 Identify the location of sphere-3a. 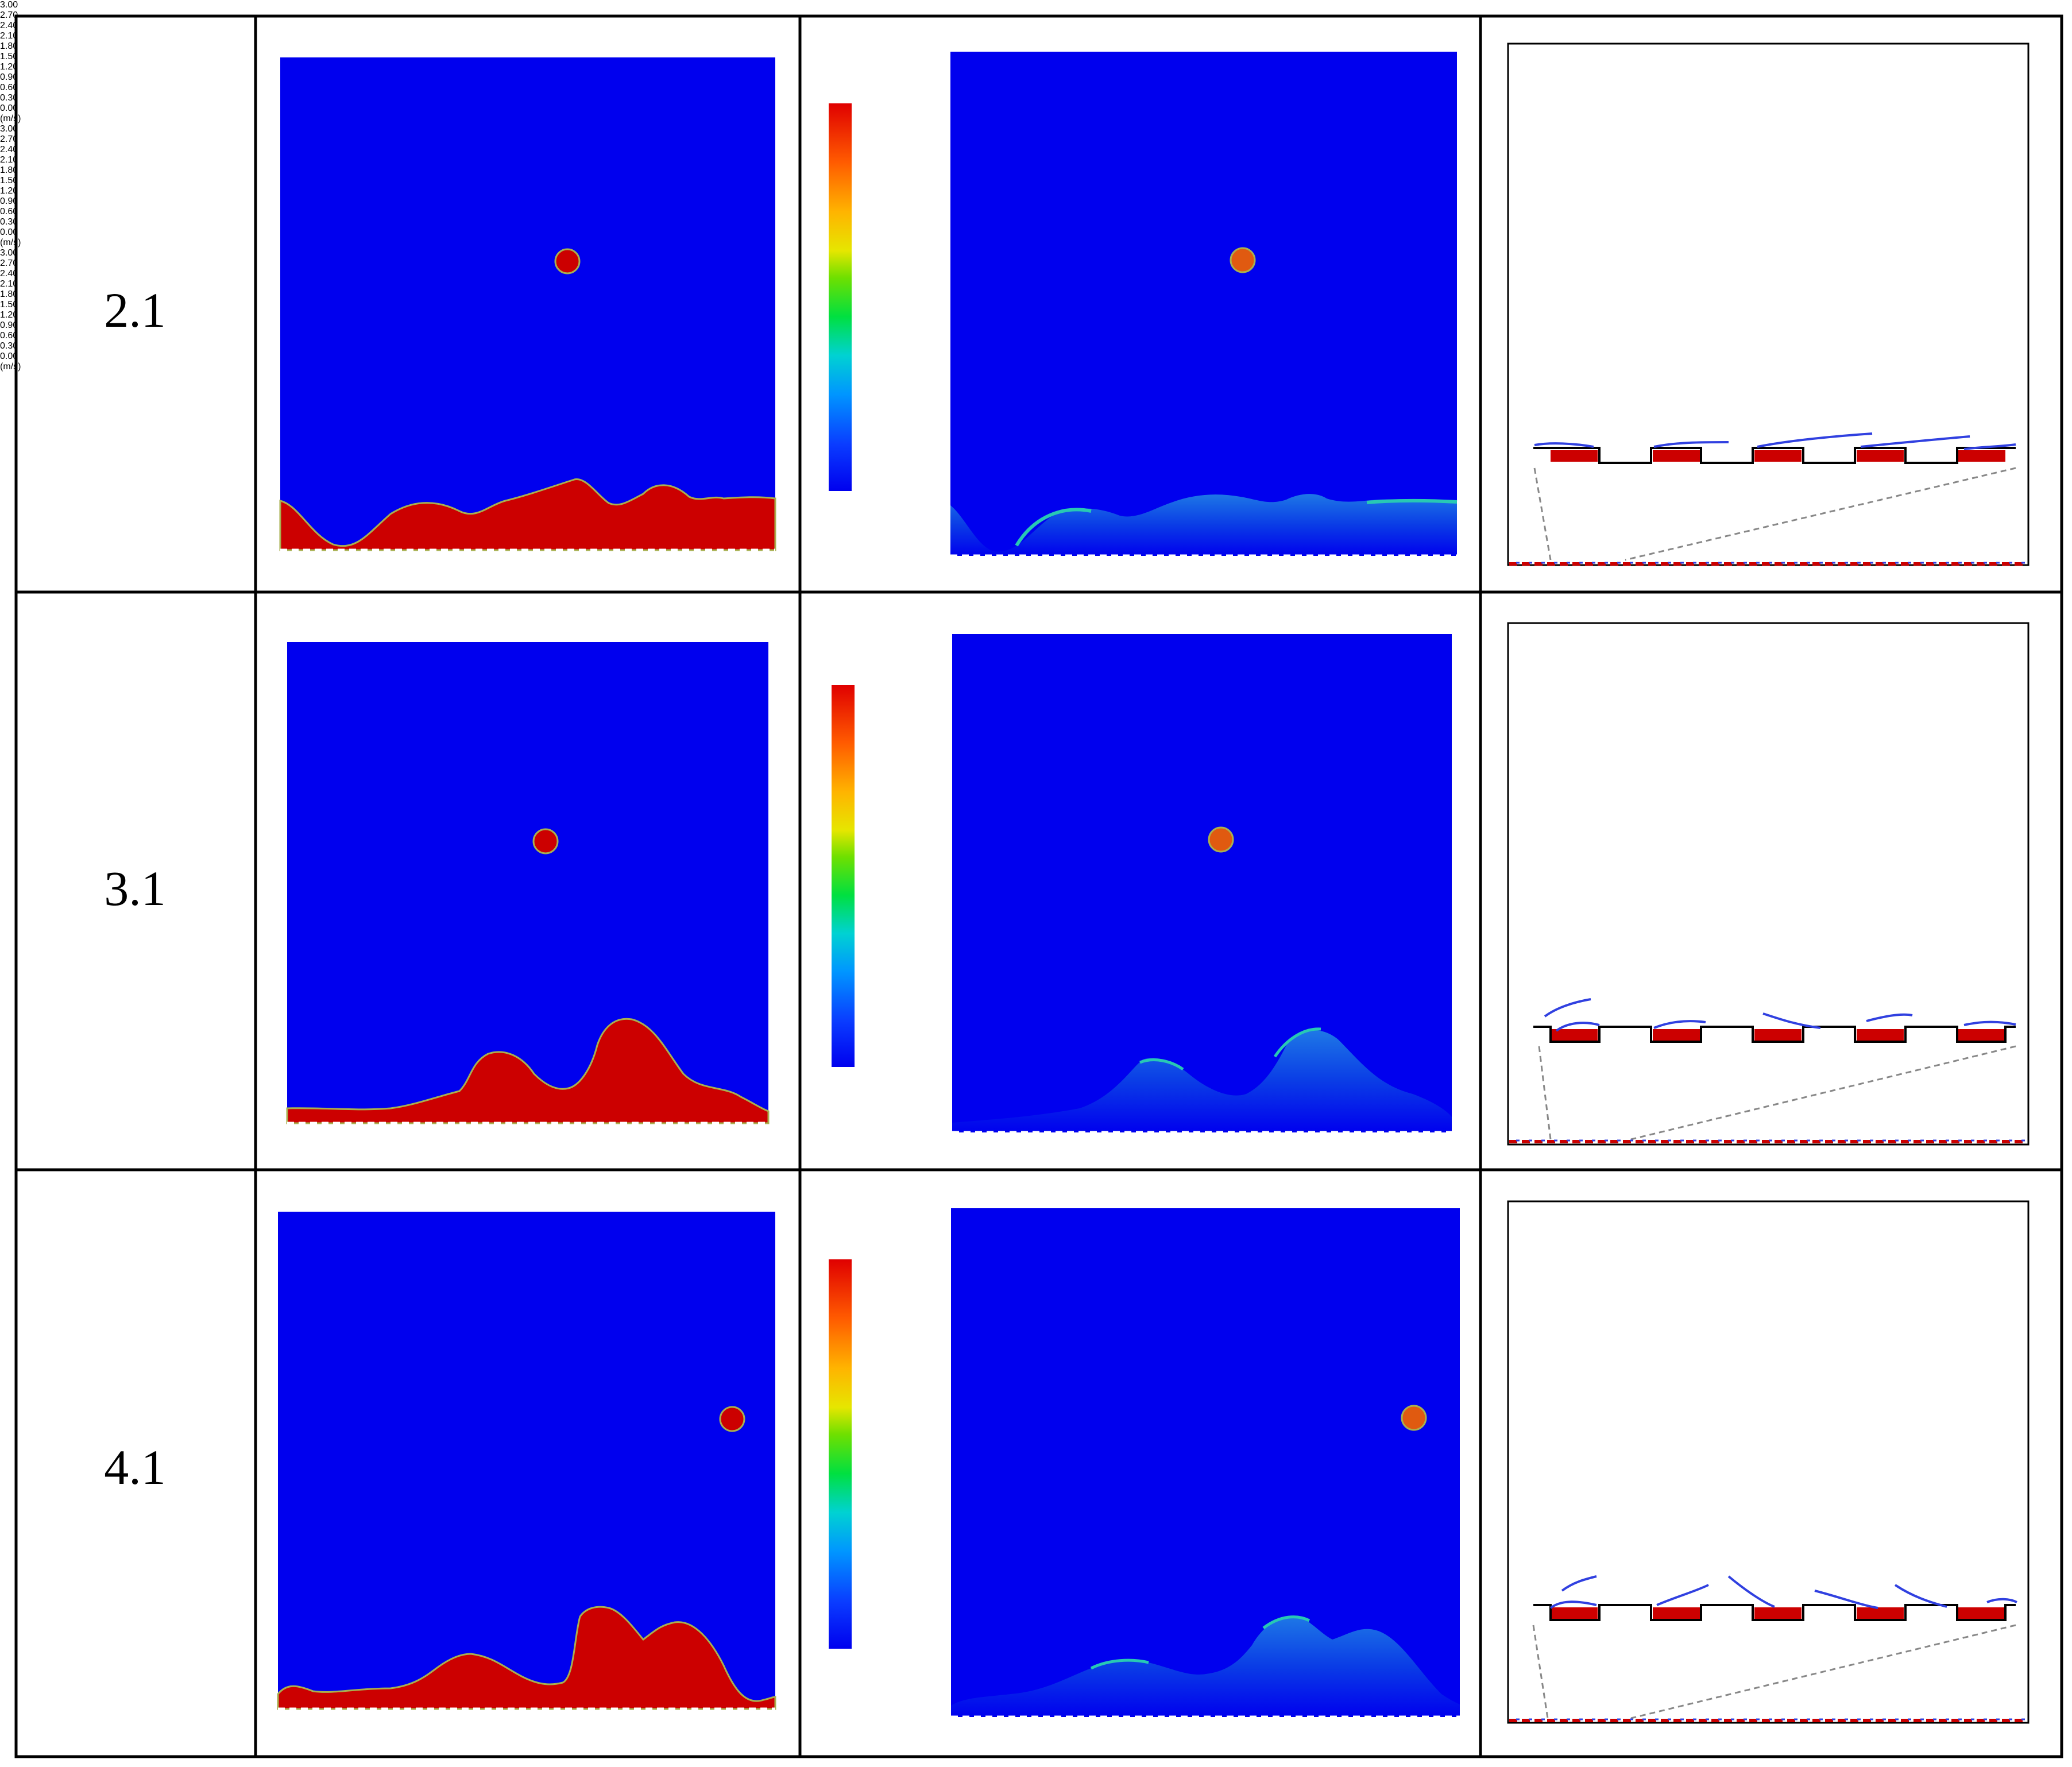
(732, 1419).